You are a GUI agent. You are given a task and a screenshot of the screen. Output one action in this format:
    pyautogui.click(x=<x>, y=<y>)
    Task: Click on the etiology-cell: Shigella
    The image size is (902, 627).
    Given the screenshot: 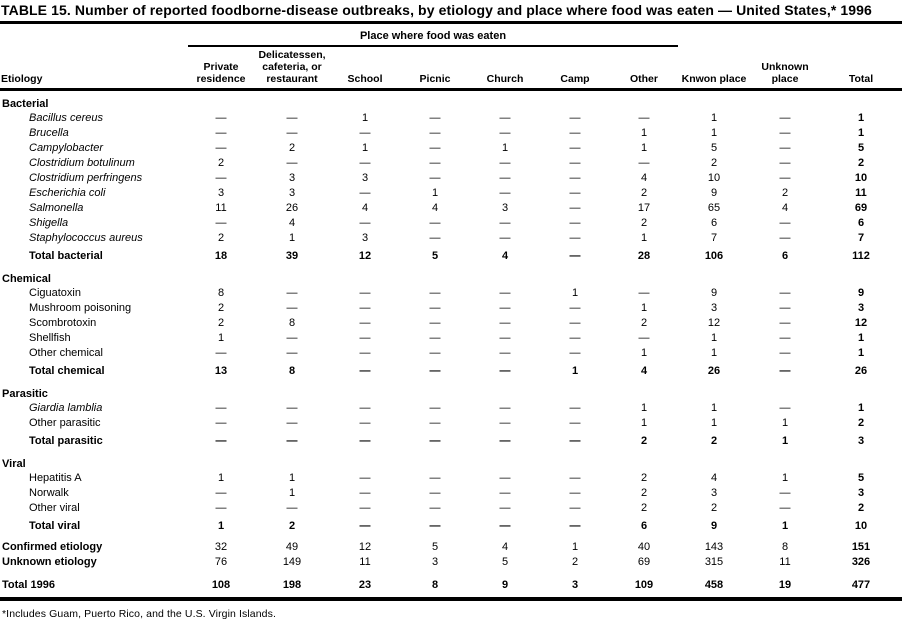 What is the action you would take?
    pyautogui.click(x=49, y=223)
    